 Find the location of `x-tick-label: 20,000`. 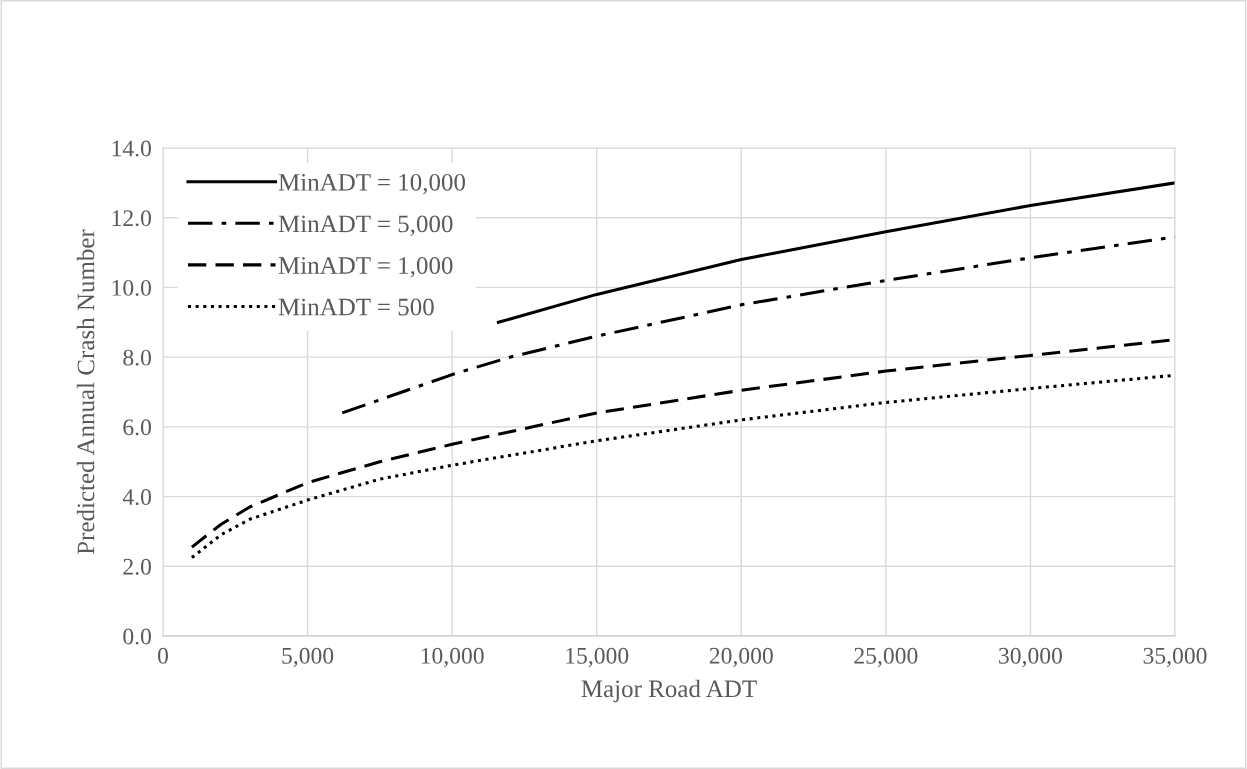

x-tick-label: 20,000 is located at coordinates (741, 657).